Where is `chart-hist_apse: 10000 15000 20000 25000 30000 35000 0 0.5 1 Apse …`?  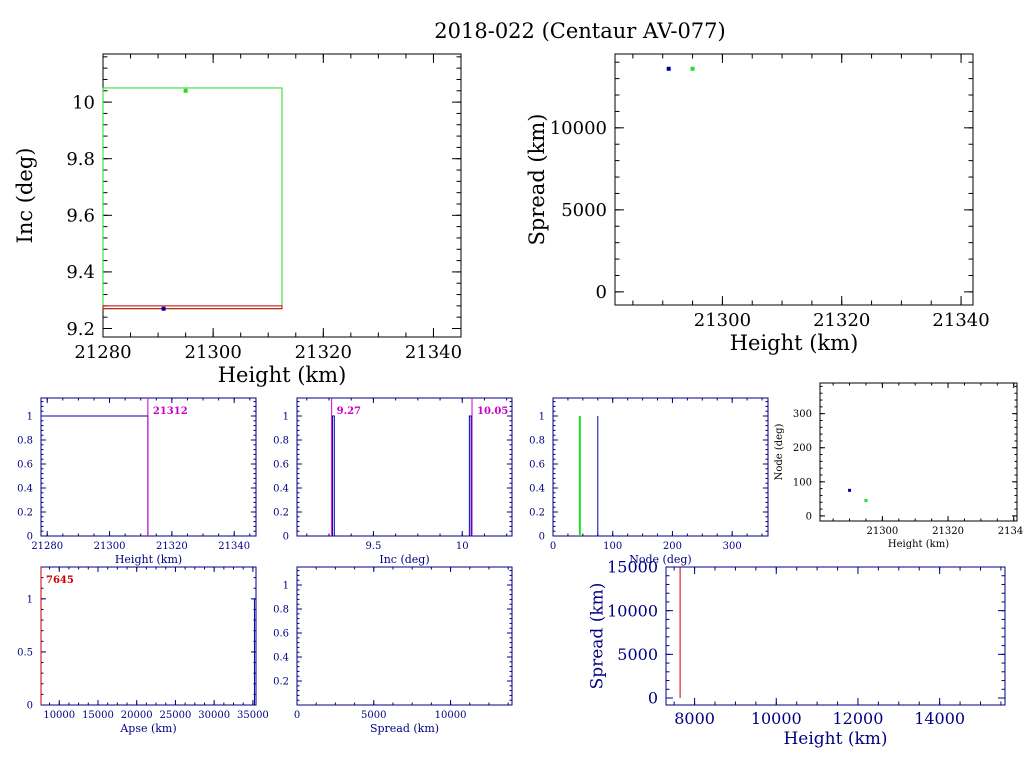 chart-hist_apse: 10000 15000 20000 25000 30000 35000 0 0.5 1 Apse … is located at coordinates (143, 650).